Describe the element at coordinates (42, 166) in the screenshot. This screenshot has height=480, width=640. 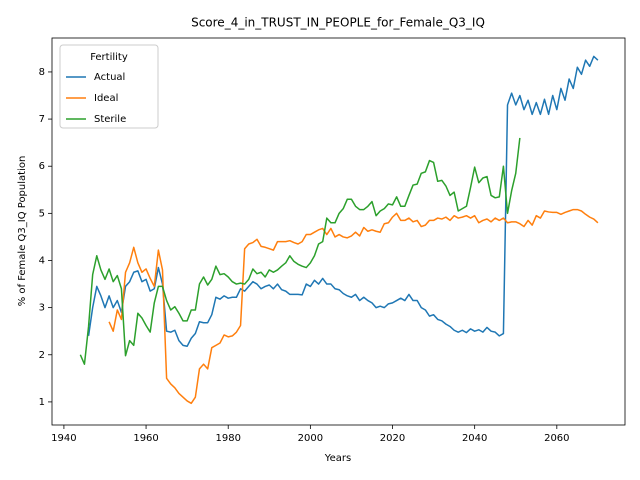
I see `y-tick-label: 6` at that location.